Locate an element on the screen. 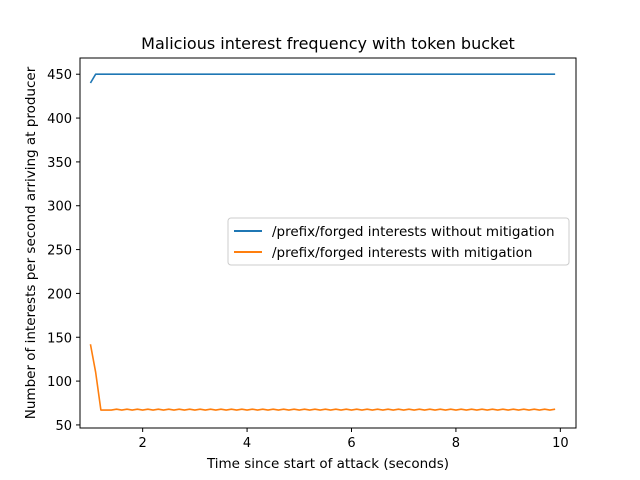 Image resolution: width=640 pixels, height=480 pixels. y-tick-label: 250 is located at coordinates (59, 251).